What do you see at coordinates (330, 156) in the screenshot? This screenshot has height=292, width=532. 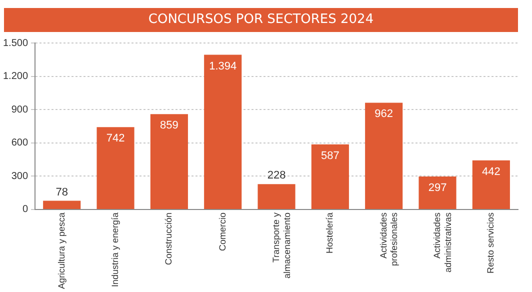 I see `data-label: 587` at bounding box center [330, 156].